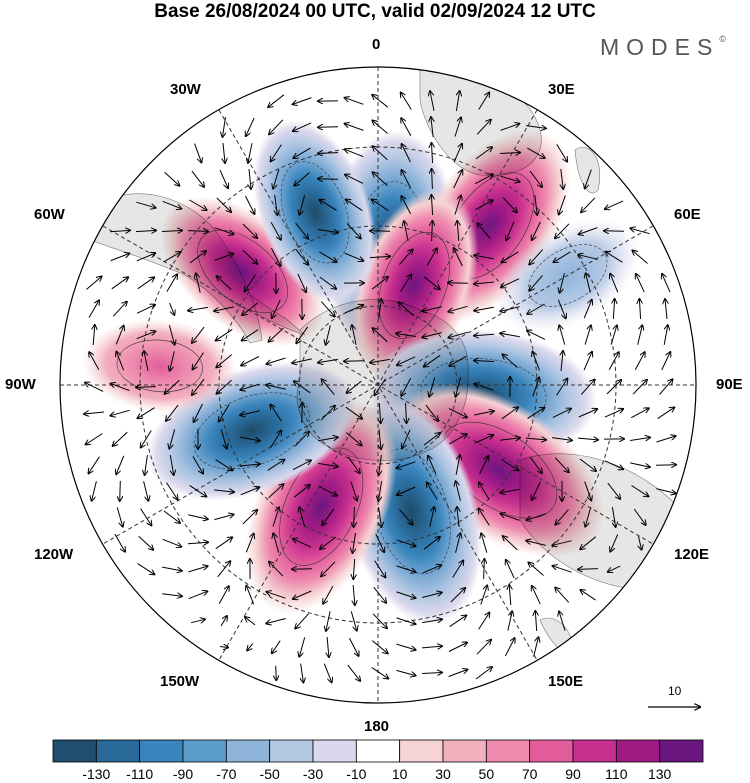 This screenshot has width=750, height=783. What do you see at coordinates (376, 44) in the screenshot?
I see `lon-label-0: 0` at bounding box center [376, 44].